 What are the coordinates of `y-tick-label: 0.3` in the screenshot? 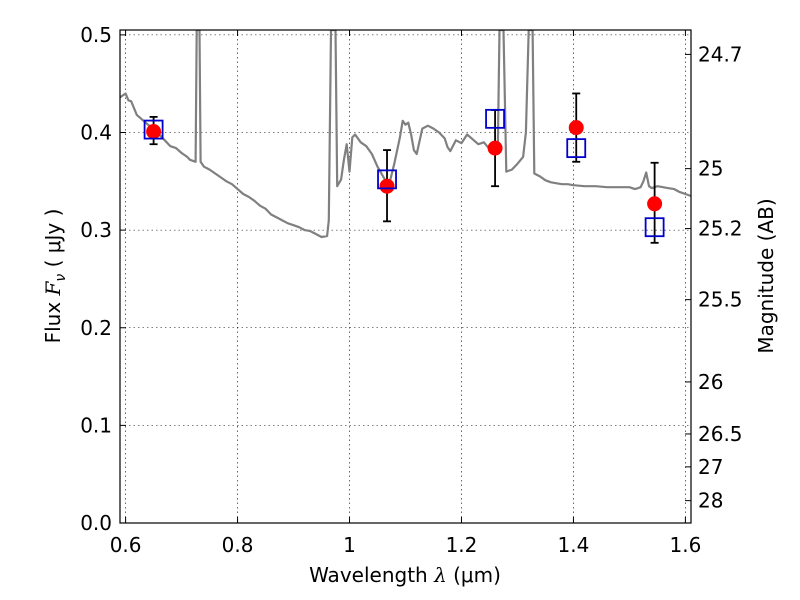 It's located at (96, 230).